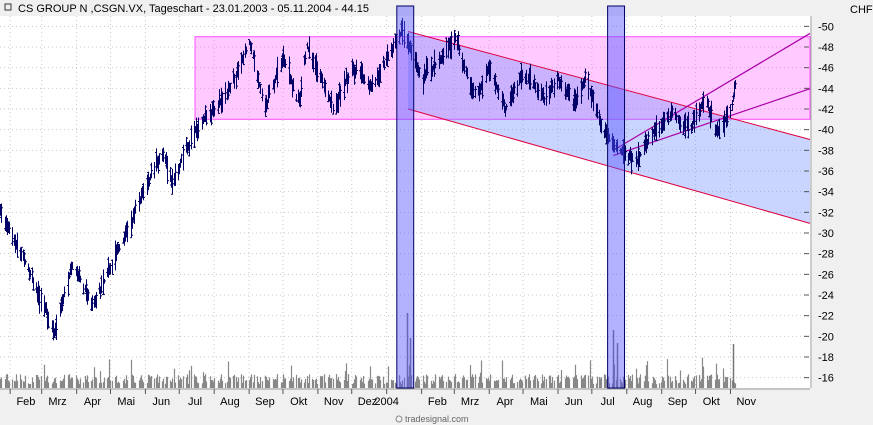  I want to click on y-tick-label: -46, so click(826, 69).